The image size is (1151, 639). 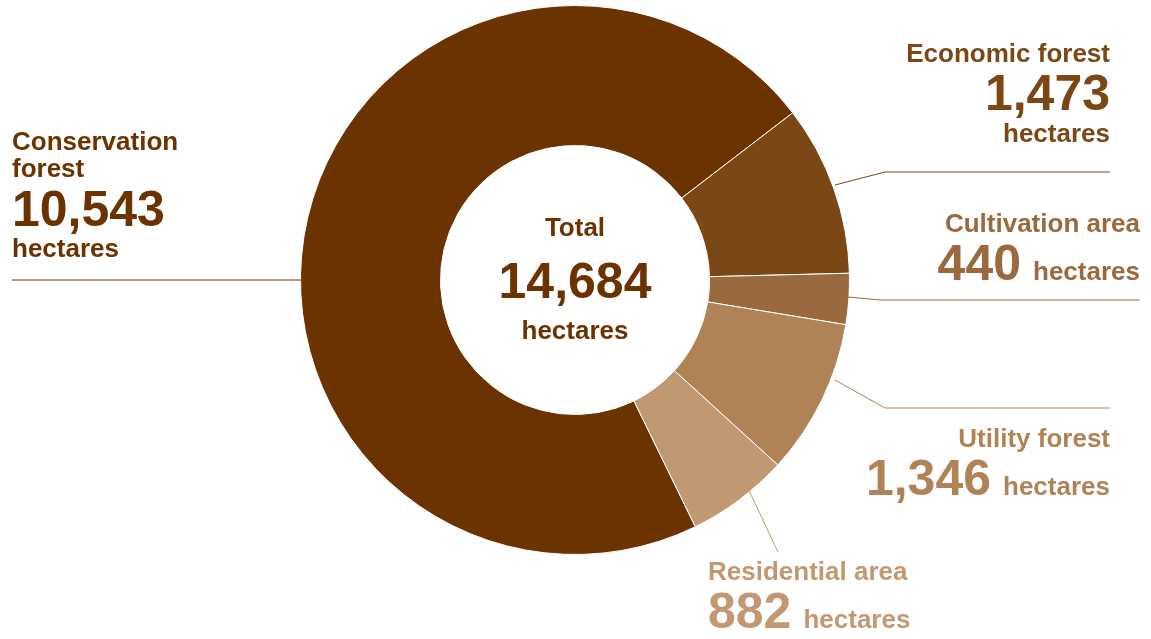 I want to click on text: Total, so click(x=575, y=227).